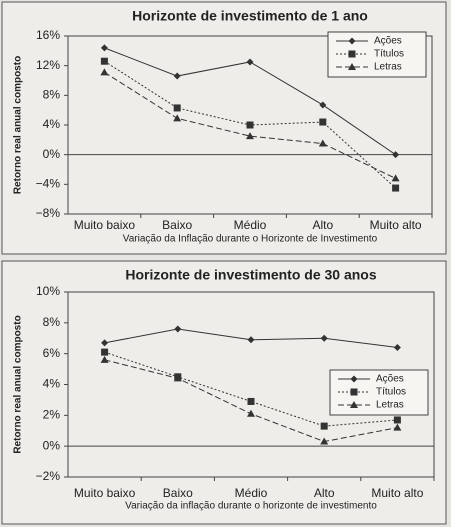 The image size is (451, 527). Describe the element at coordinates (48, 476) in the screenshot. I see `y-tick-label: −2%` at that location.